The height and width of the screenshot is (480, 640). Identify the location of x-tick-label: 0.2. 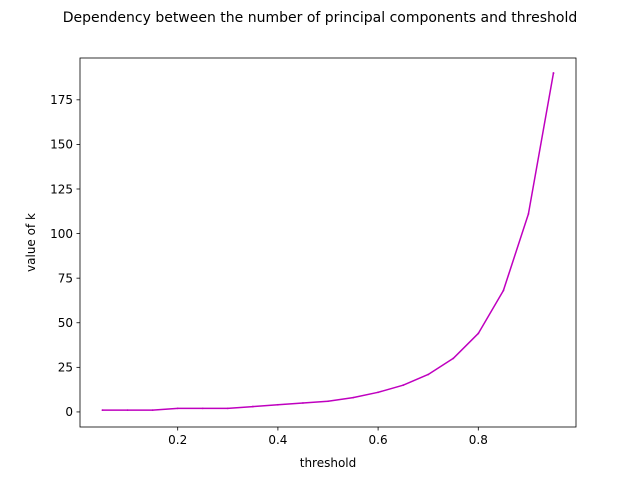
(177, 440).